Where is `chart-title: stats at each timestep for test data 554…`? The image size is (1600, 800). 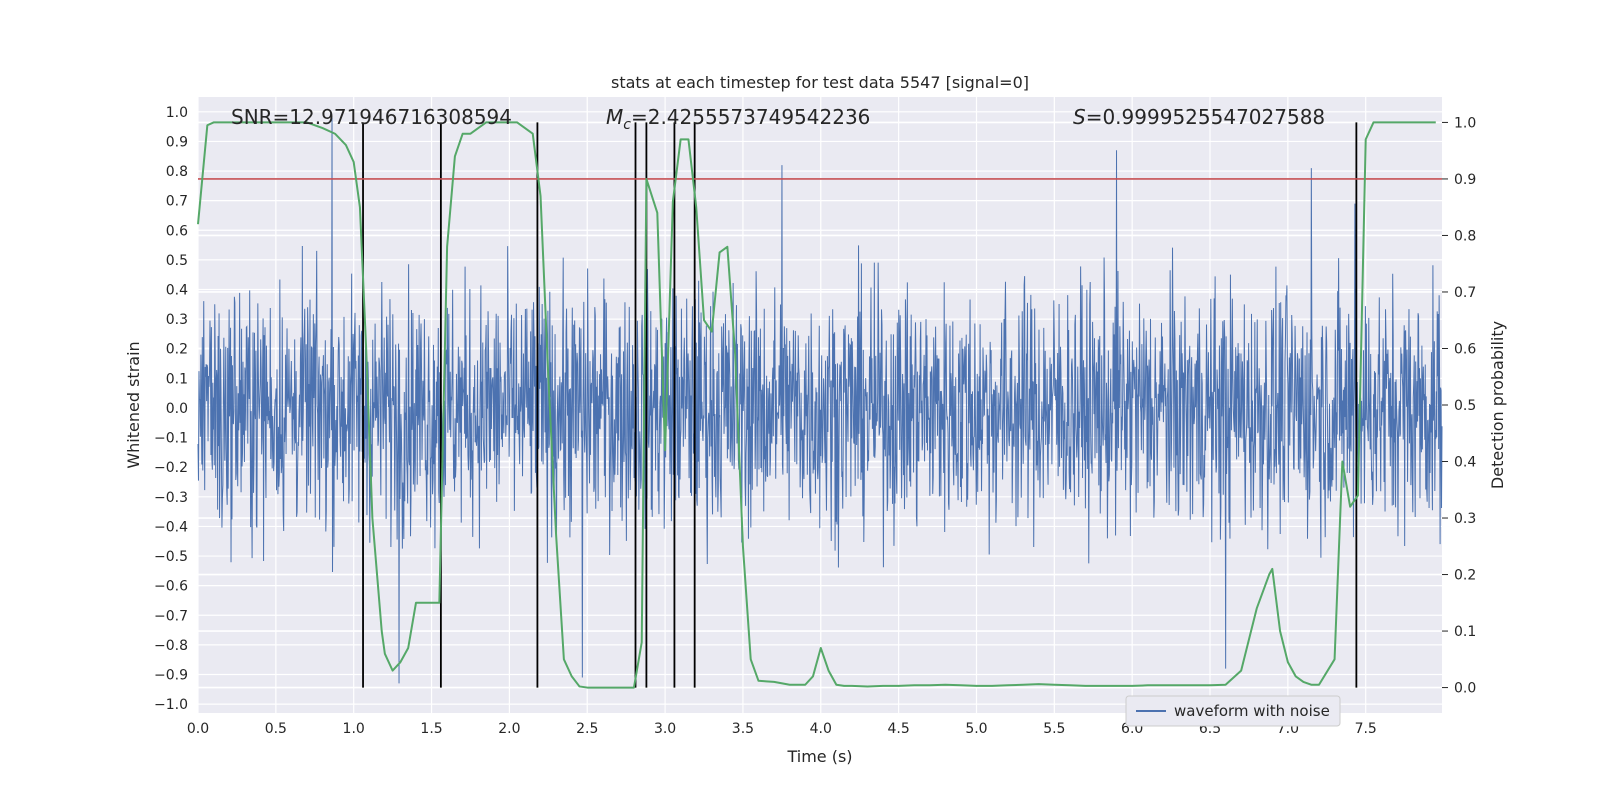
chart-title: stats at each timestep for test data 554… is located at coordinates (820, 82).